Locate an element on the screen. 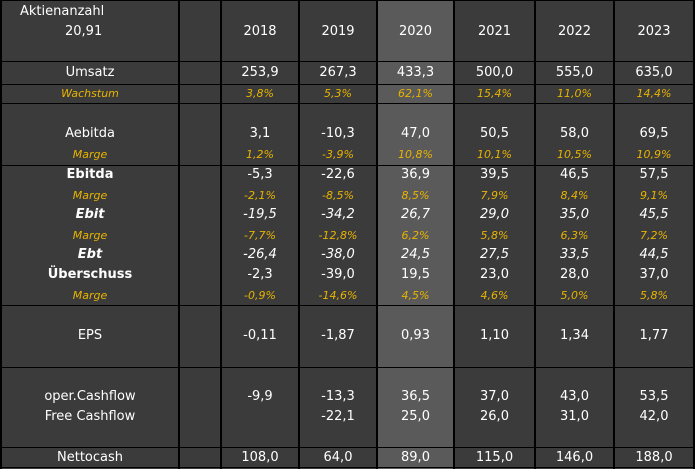 Image resolution: width=695 pixels, height=469 pixels. value-cell: 0,93 is located at coordinates (415, 335).